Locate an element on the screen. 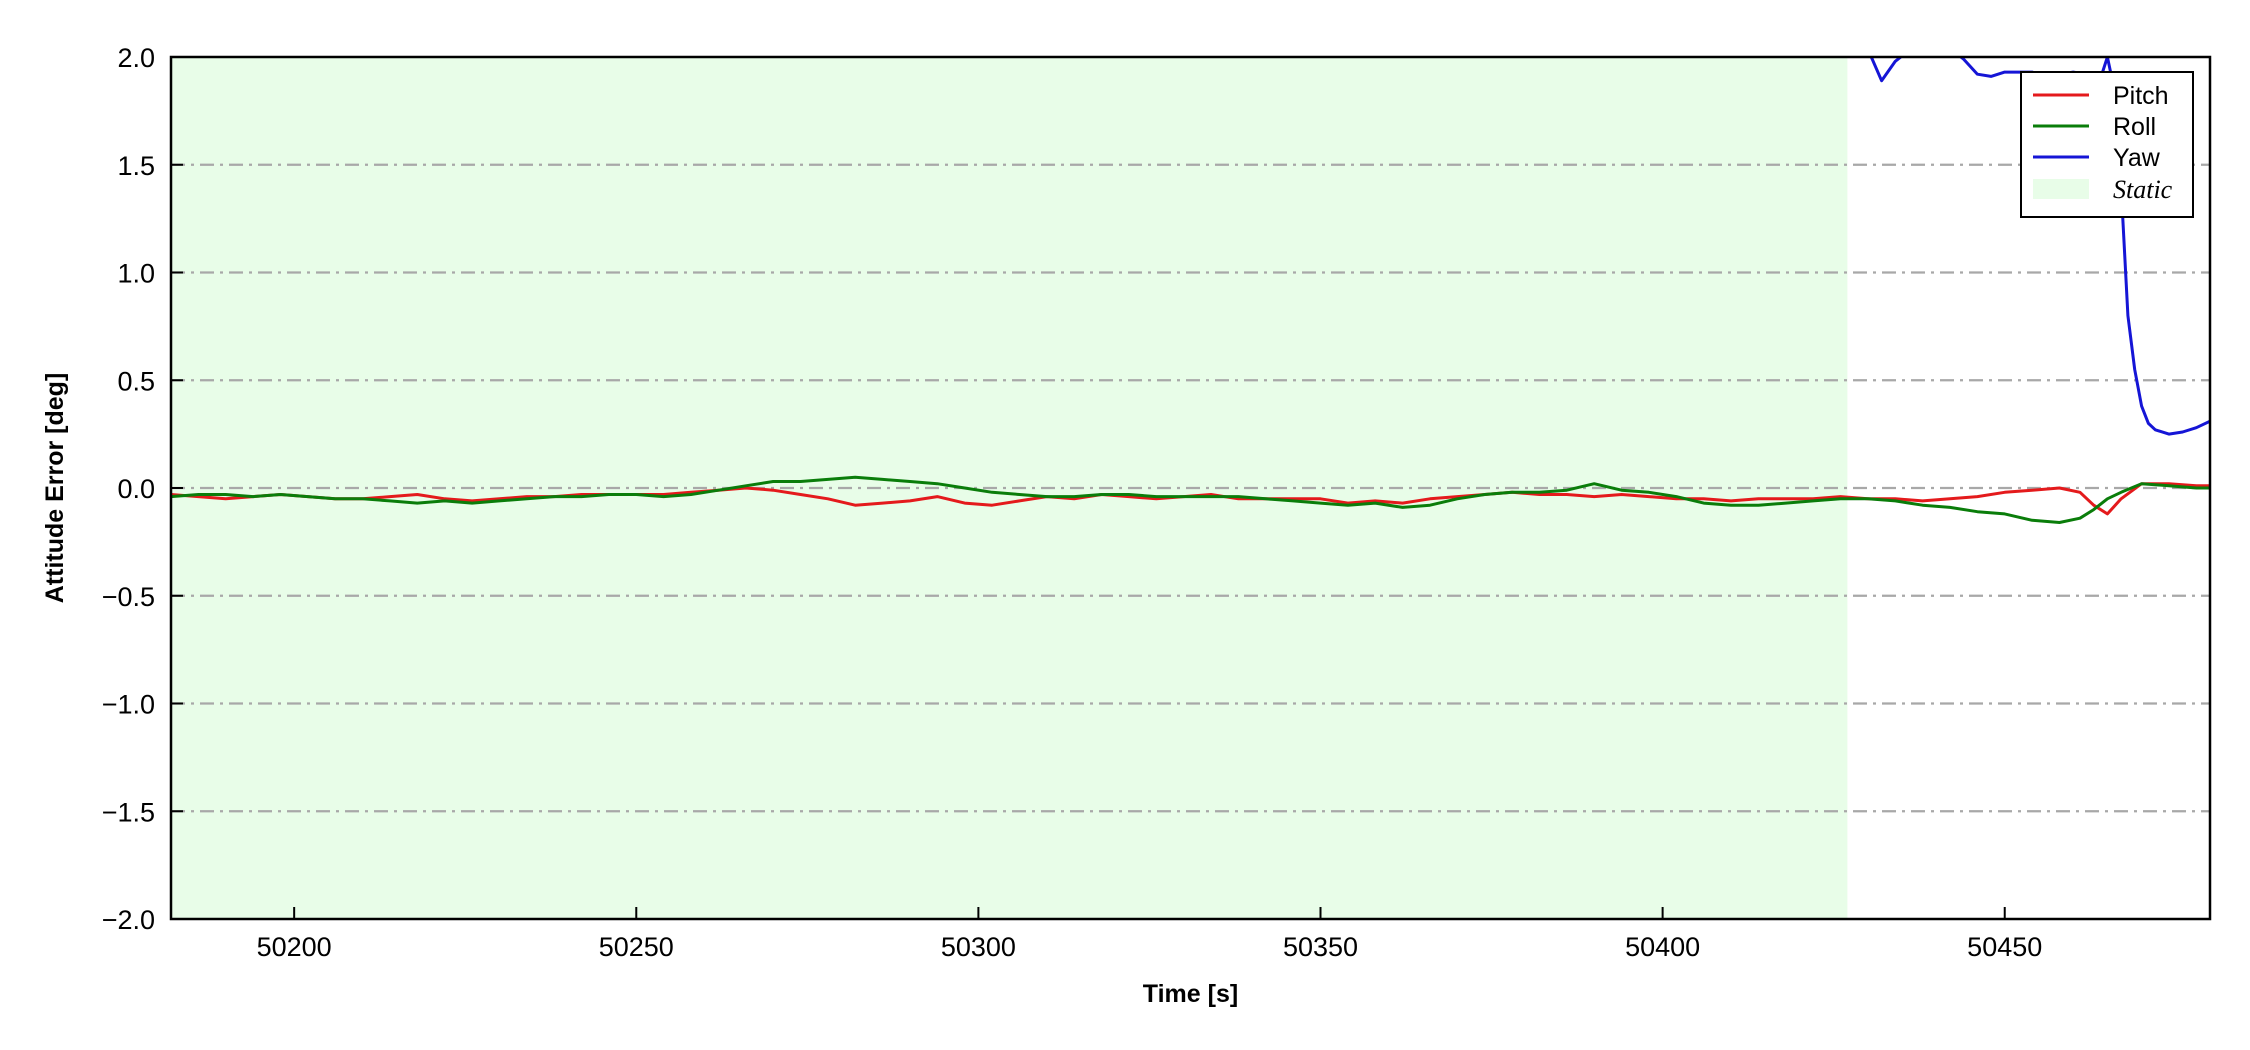 The width and height of the screenshot is (2250, 1050). y-tick-label: −1.5 is located at coordinates (128, 812).